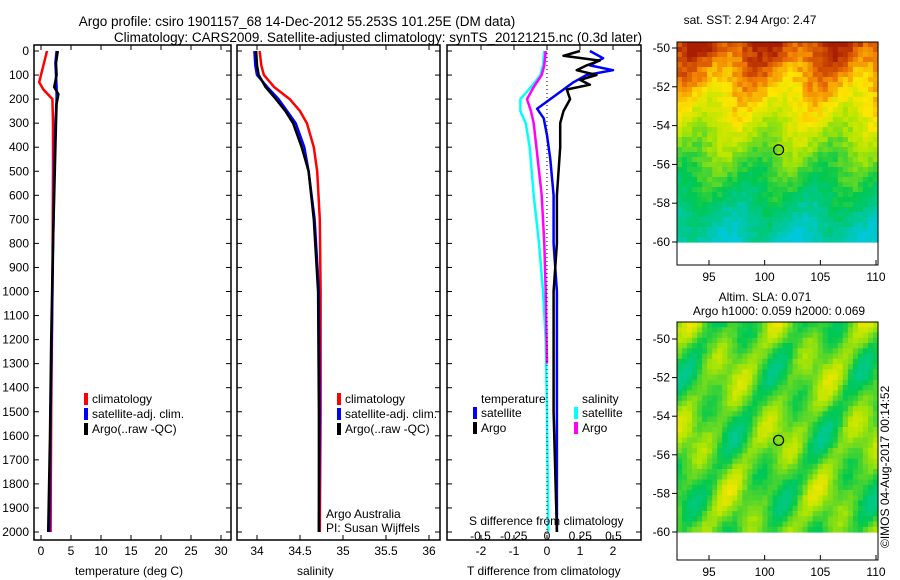 The width and height of the screenshot is (900, 580). Describe the element at coordinates (16, 316) in the screenshot. I see `y-tick-label: 1100` at that location.